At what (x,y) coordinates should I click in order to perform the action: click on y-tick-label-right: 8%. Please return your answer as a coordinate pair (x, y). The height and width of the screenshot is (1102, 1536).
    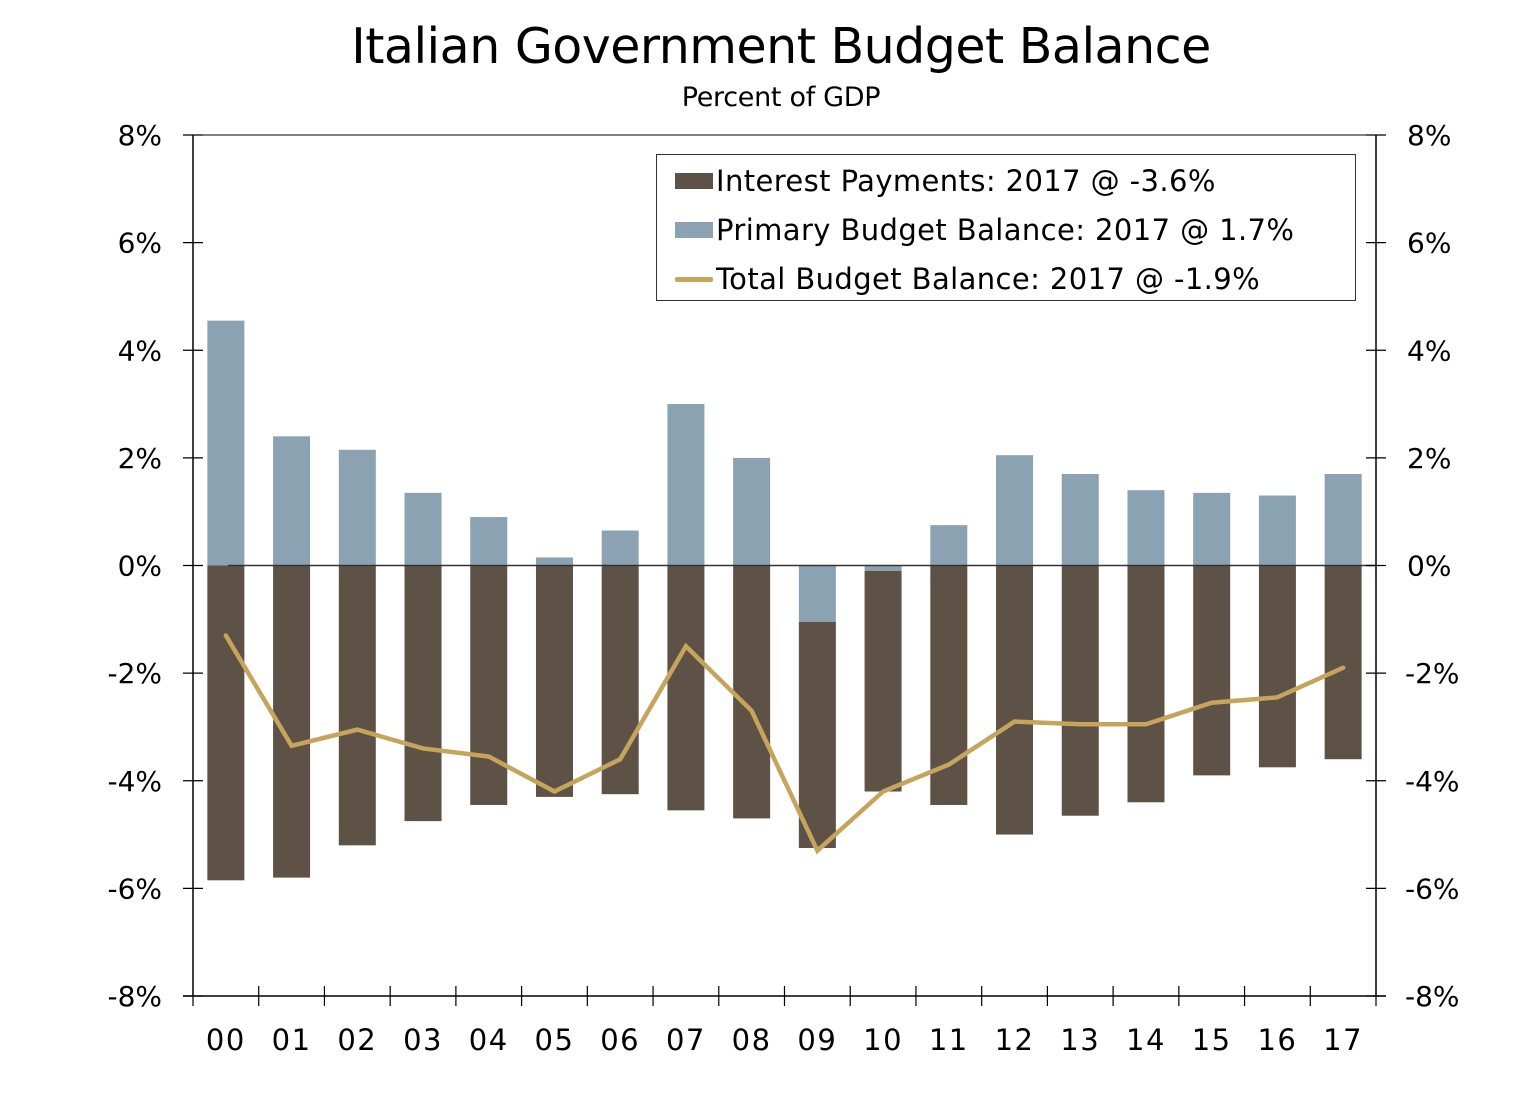
    Looking at the image, I should click on (1429, 135).